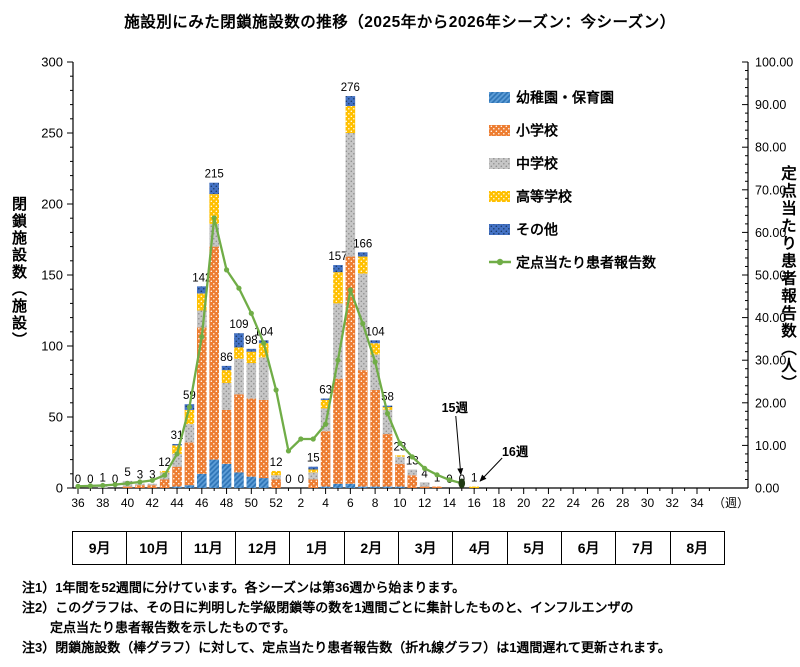 This screenshot has width=800, height=667. Describe the element at coordinates (643, 548) in the screenshot. I see `month-cell: 7月` at that location.